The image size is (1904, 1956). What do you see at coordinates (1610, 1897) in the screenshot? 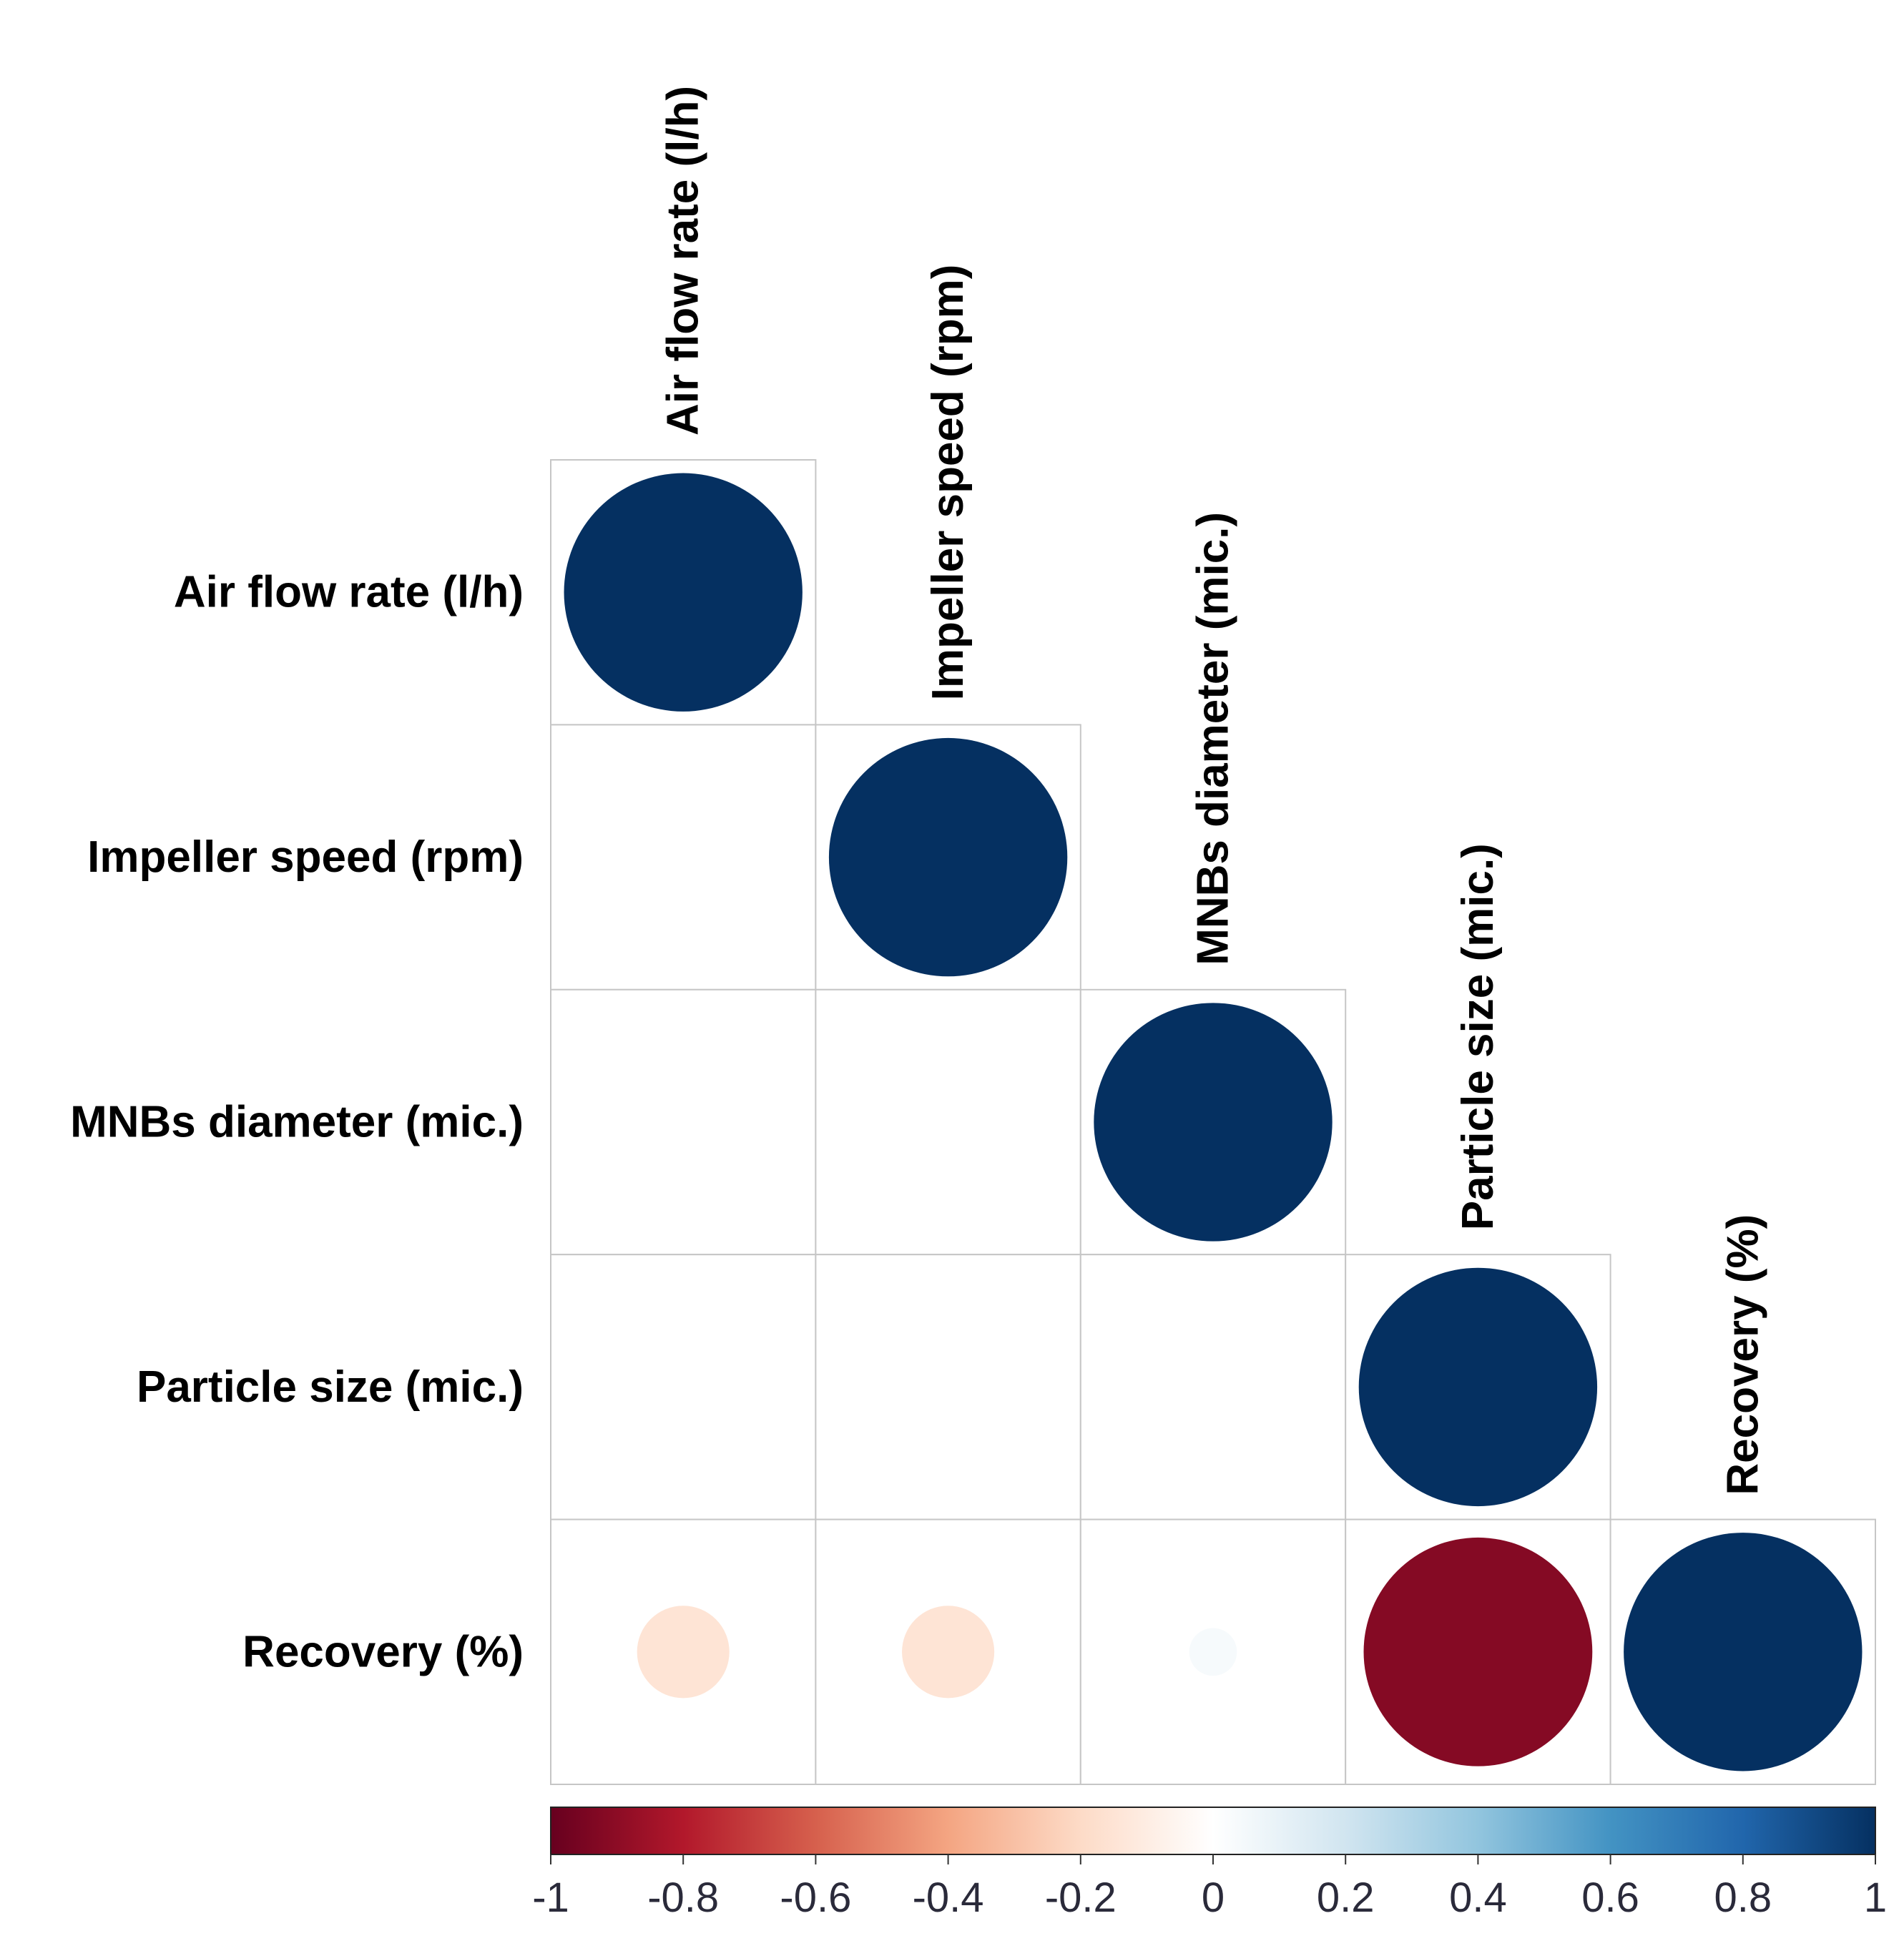
I see `colorbar-tick-label: 0.6` at bounding box center [1610, 1897].